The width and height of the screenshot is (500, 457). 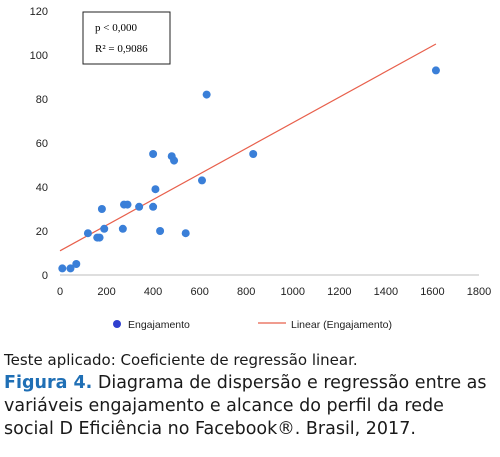 What do you see at coordinates (42, 188) in the screenshot?
I see `y-tick-label: 40` at bounding box center [42, 188].